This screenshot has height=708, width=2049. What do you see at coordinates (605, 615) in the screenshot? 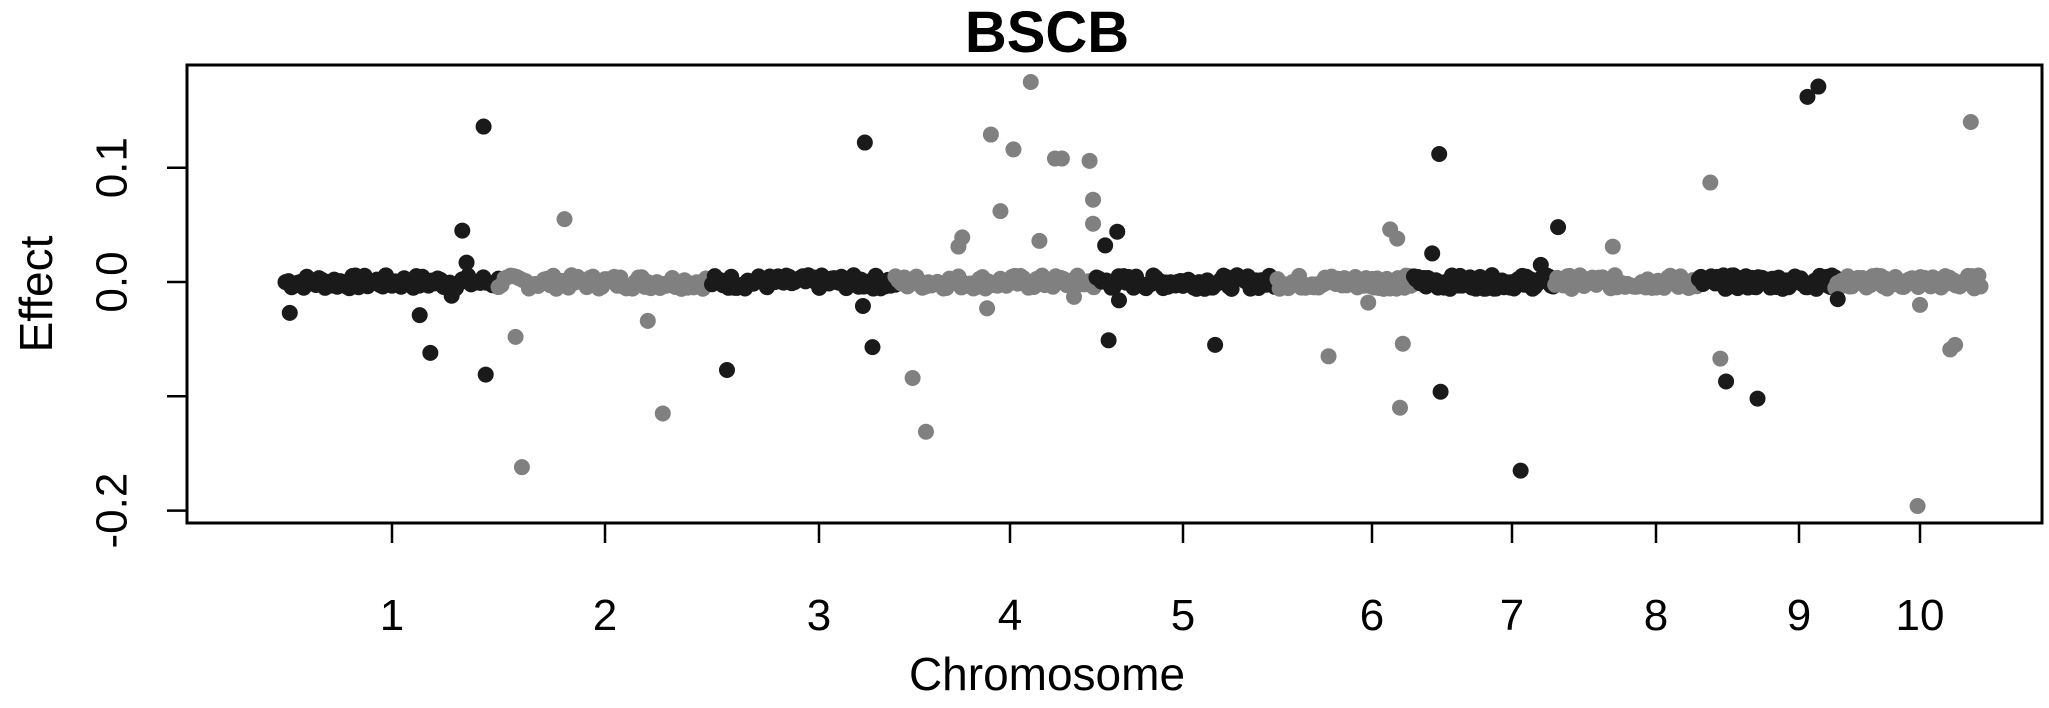
I see `x-tick-label: 2` at bounding box center [605, 615].